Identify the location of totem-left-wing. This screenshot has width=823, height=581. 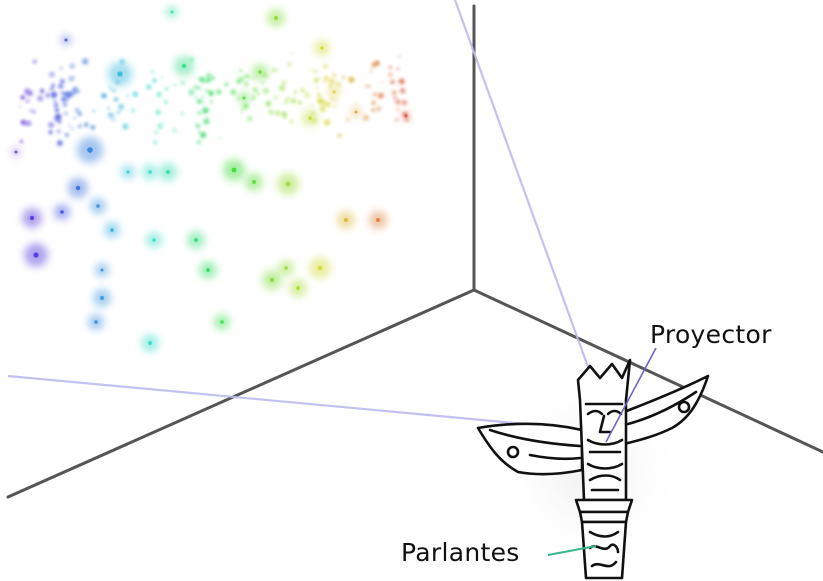
(530, 449).